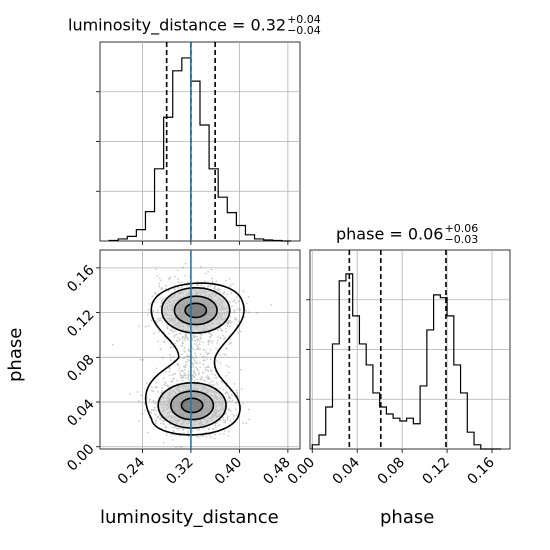  What do you see at coordinates (391, 471) in the screenshot?
I see `x-tick-label-phase: 0.08` at bounding box center [391, 471].